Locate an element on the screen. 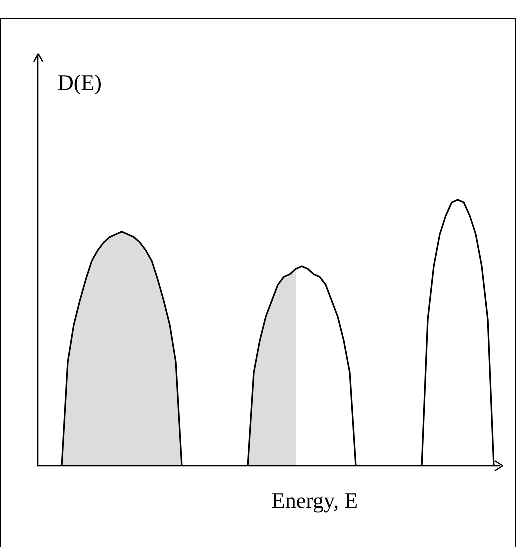  y-axis-title: D(E) is located at coordinates (80, 83).